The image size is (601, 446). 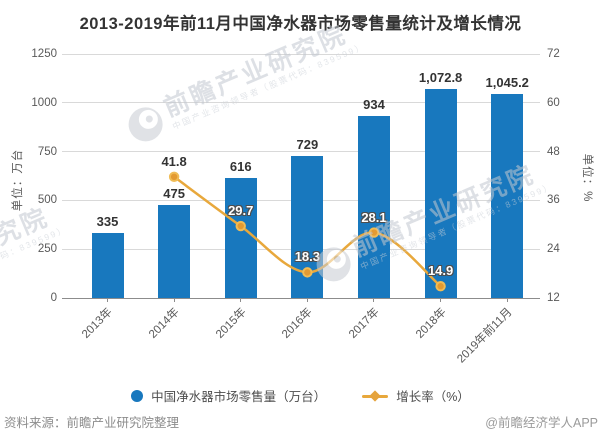 What do you see at coordinates (34, 258) in the screenshot?
I see `watermark: 前瞻产业研究院 中国产业咨询领导者（股票代码：839599）` at bounding box center [34, 258].